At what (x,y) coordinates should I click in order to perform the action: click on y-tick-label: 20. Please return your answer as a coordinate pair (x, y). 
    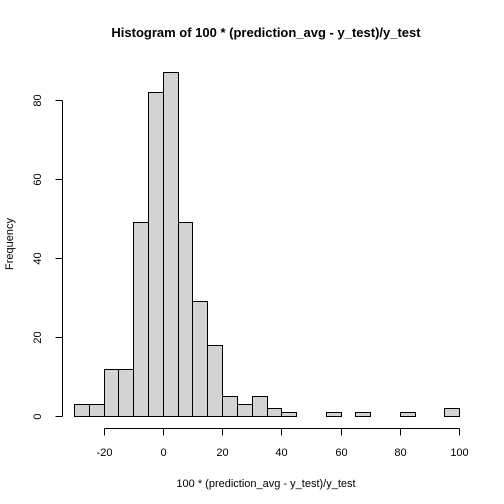
    Looking at the image, I should click on (38, 337).